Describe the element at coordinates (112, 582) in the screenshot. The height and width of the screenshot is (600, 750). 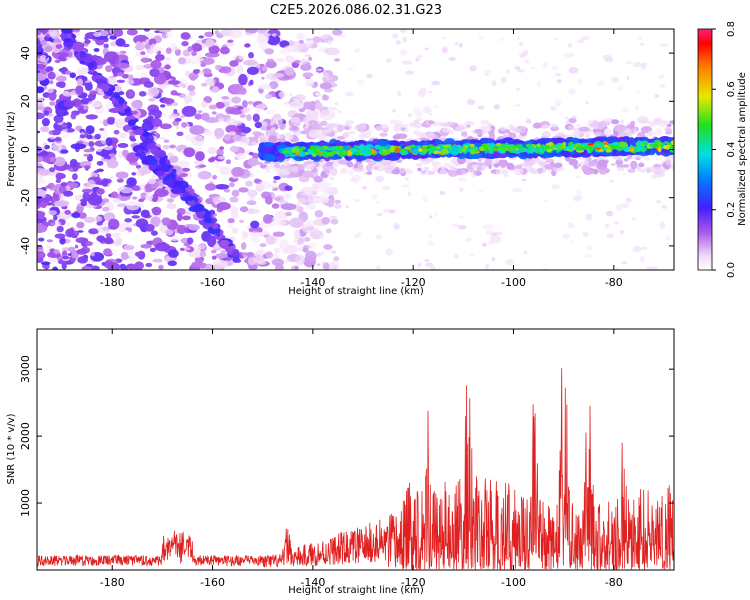
I see `snr-x-tick-label: -180` at that location.